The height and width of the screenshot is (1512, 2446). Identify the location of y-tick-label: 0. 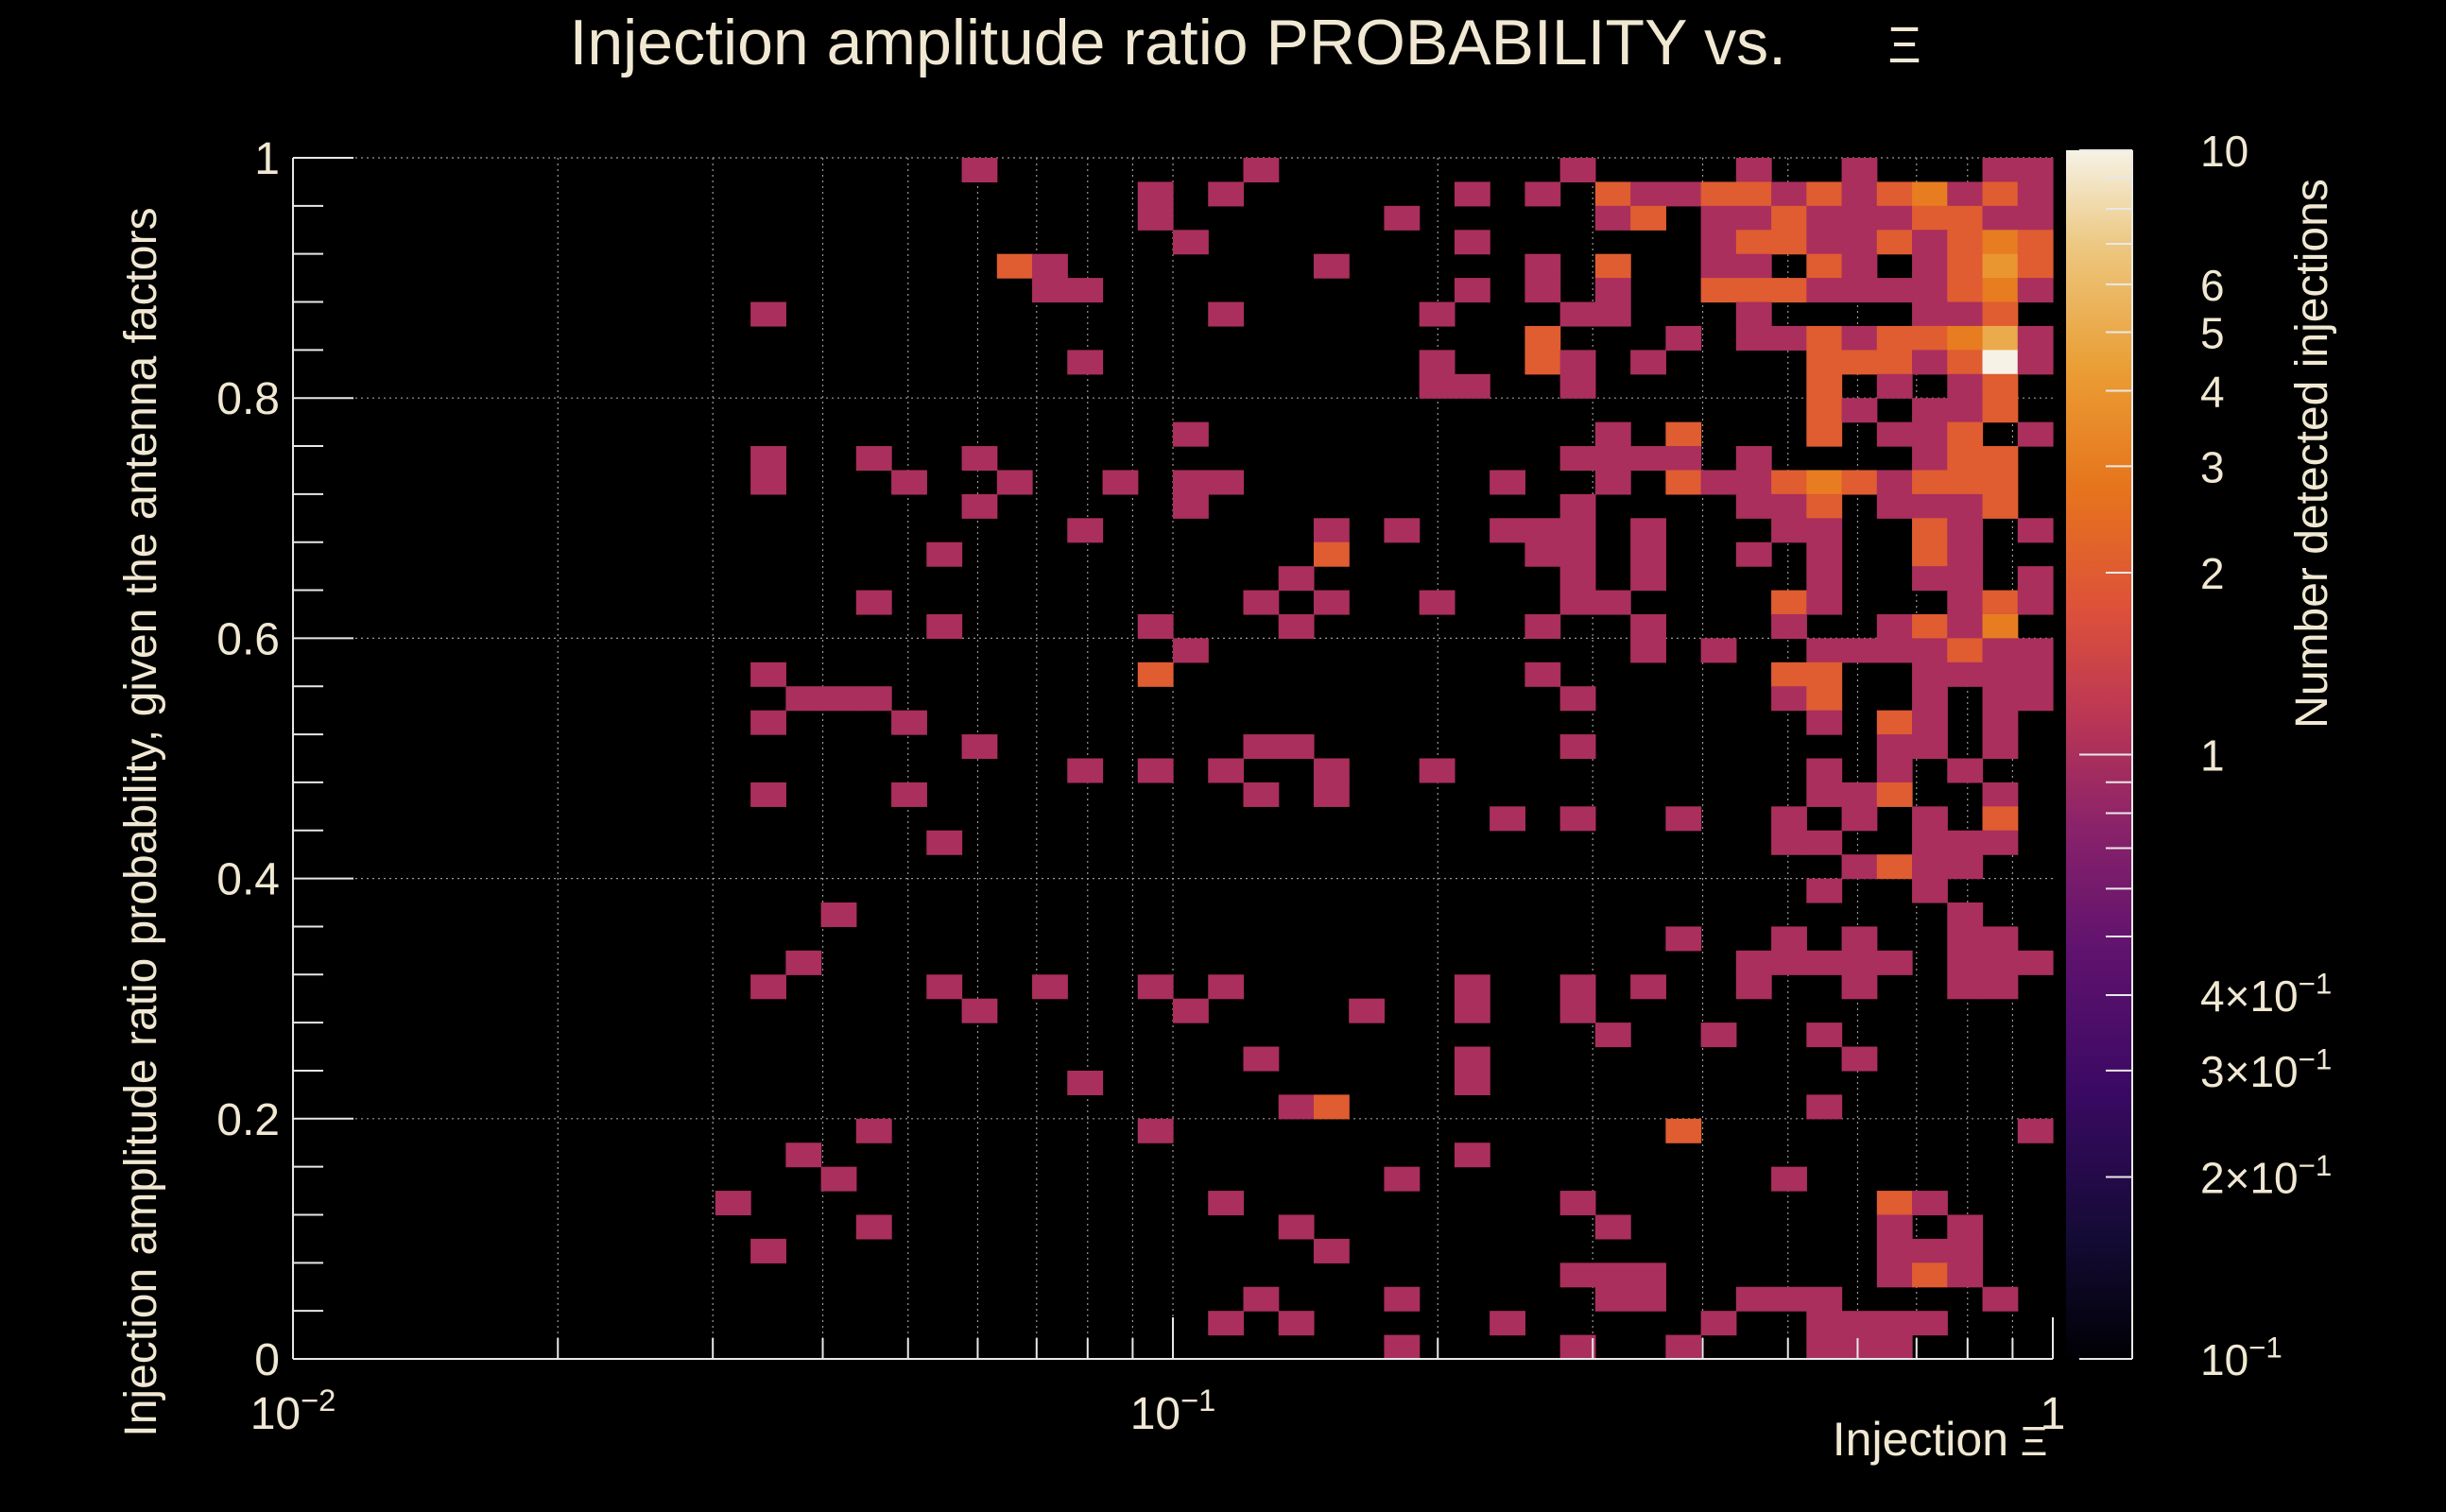
(267, 1360).